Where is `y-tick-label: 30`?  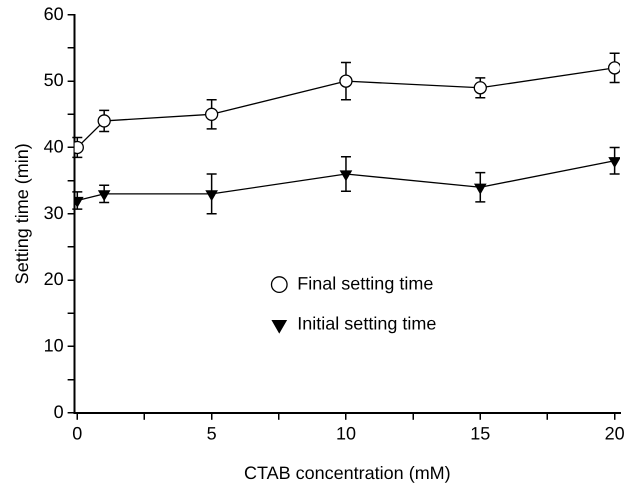
y-tick-label: 30 is located at coordinates (54, 212).